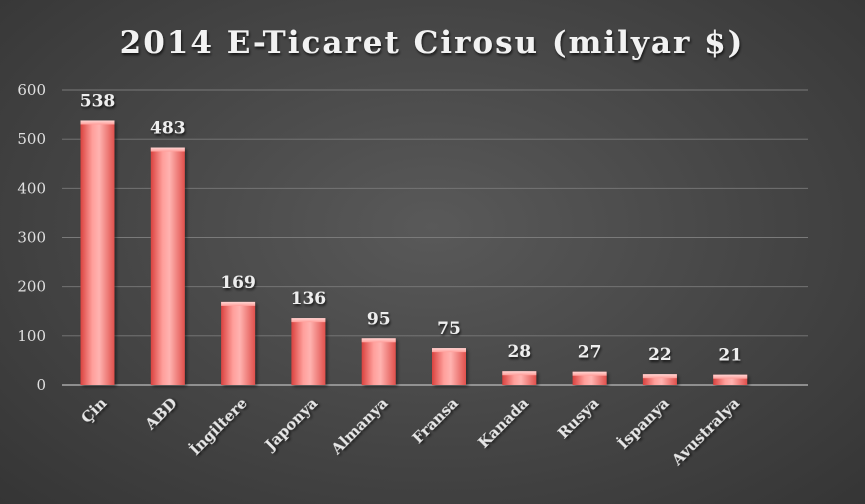 This screenshot has width=865, height=504. I want to click on x-tick-label: İngiltere, so click(218, 426).